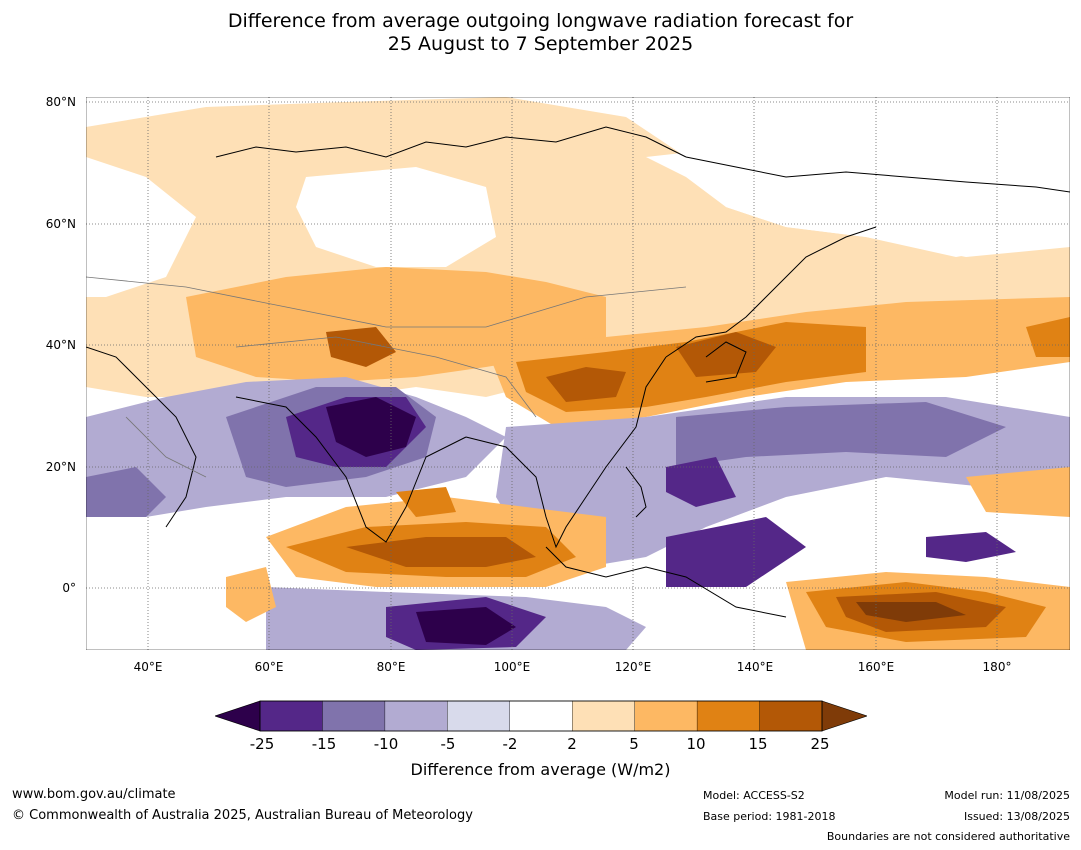  Describe the element at coordinates (736, 552) in the screenshot. I see `fill-ph-sea-purple` at that location.